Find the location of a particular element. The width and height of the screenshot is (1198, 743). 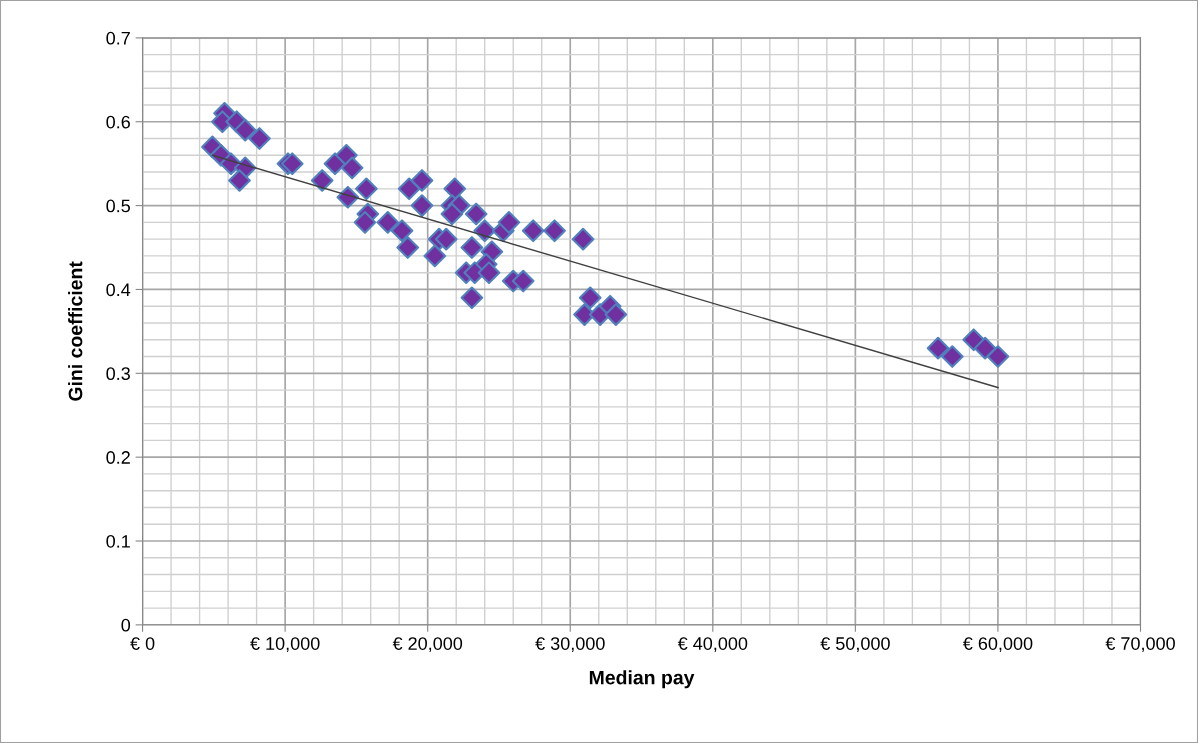

y-tick-label: 0.3 is located at coordinates (118, 374).